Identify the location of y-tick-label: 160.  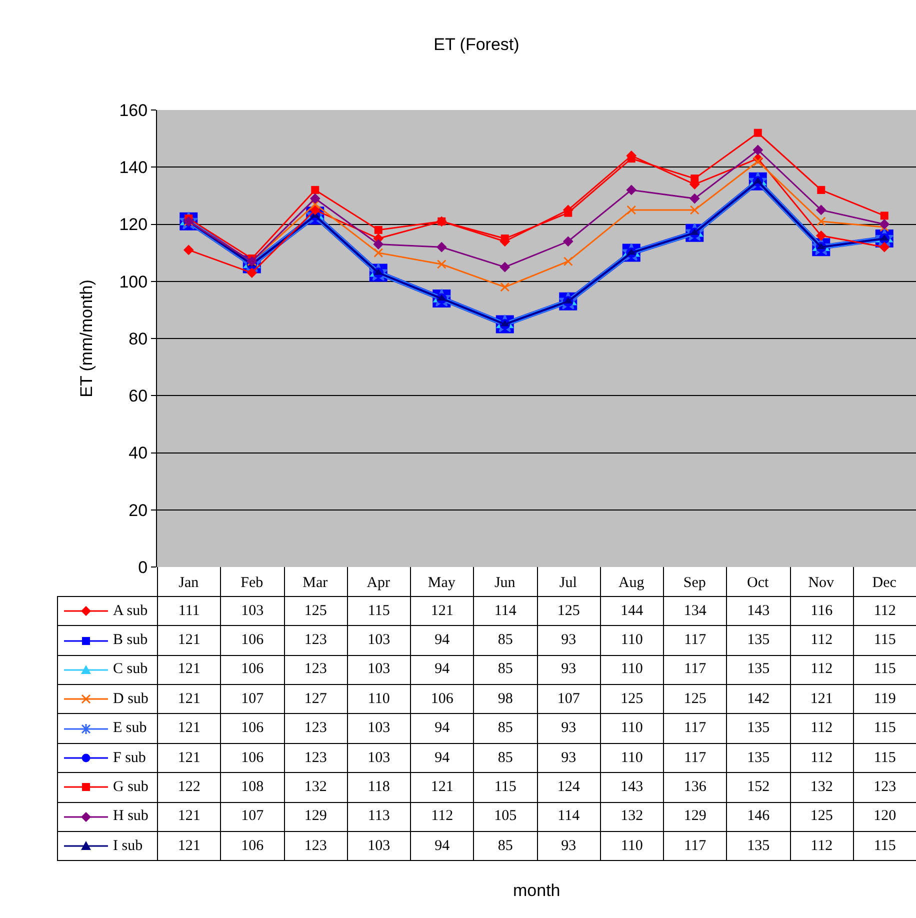
(133, 110).